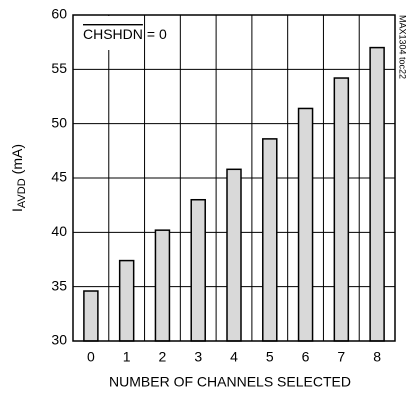 The height and width of the screenshot is (395, 408). Describe the element at coordinates (270, 357) in the screenshot. I see `x-tick-label: 5` at that location.